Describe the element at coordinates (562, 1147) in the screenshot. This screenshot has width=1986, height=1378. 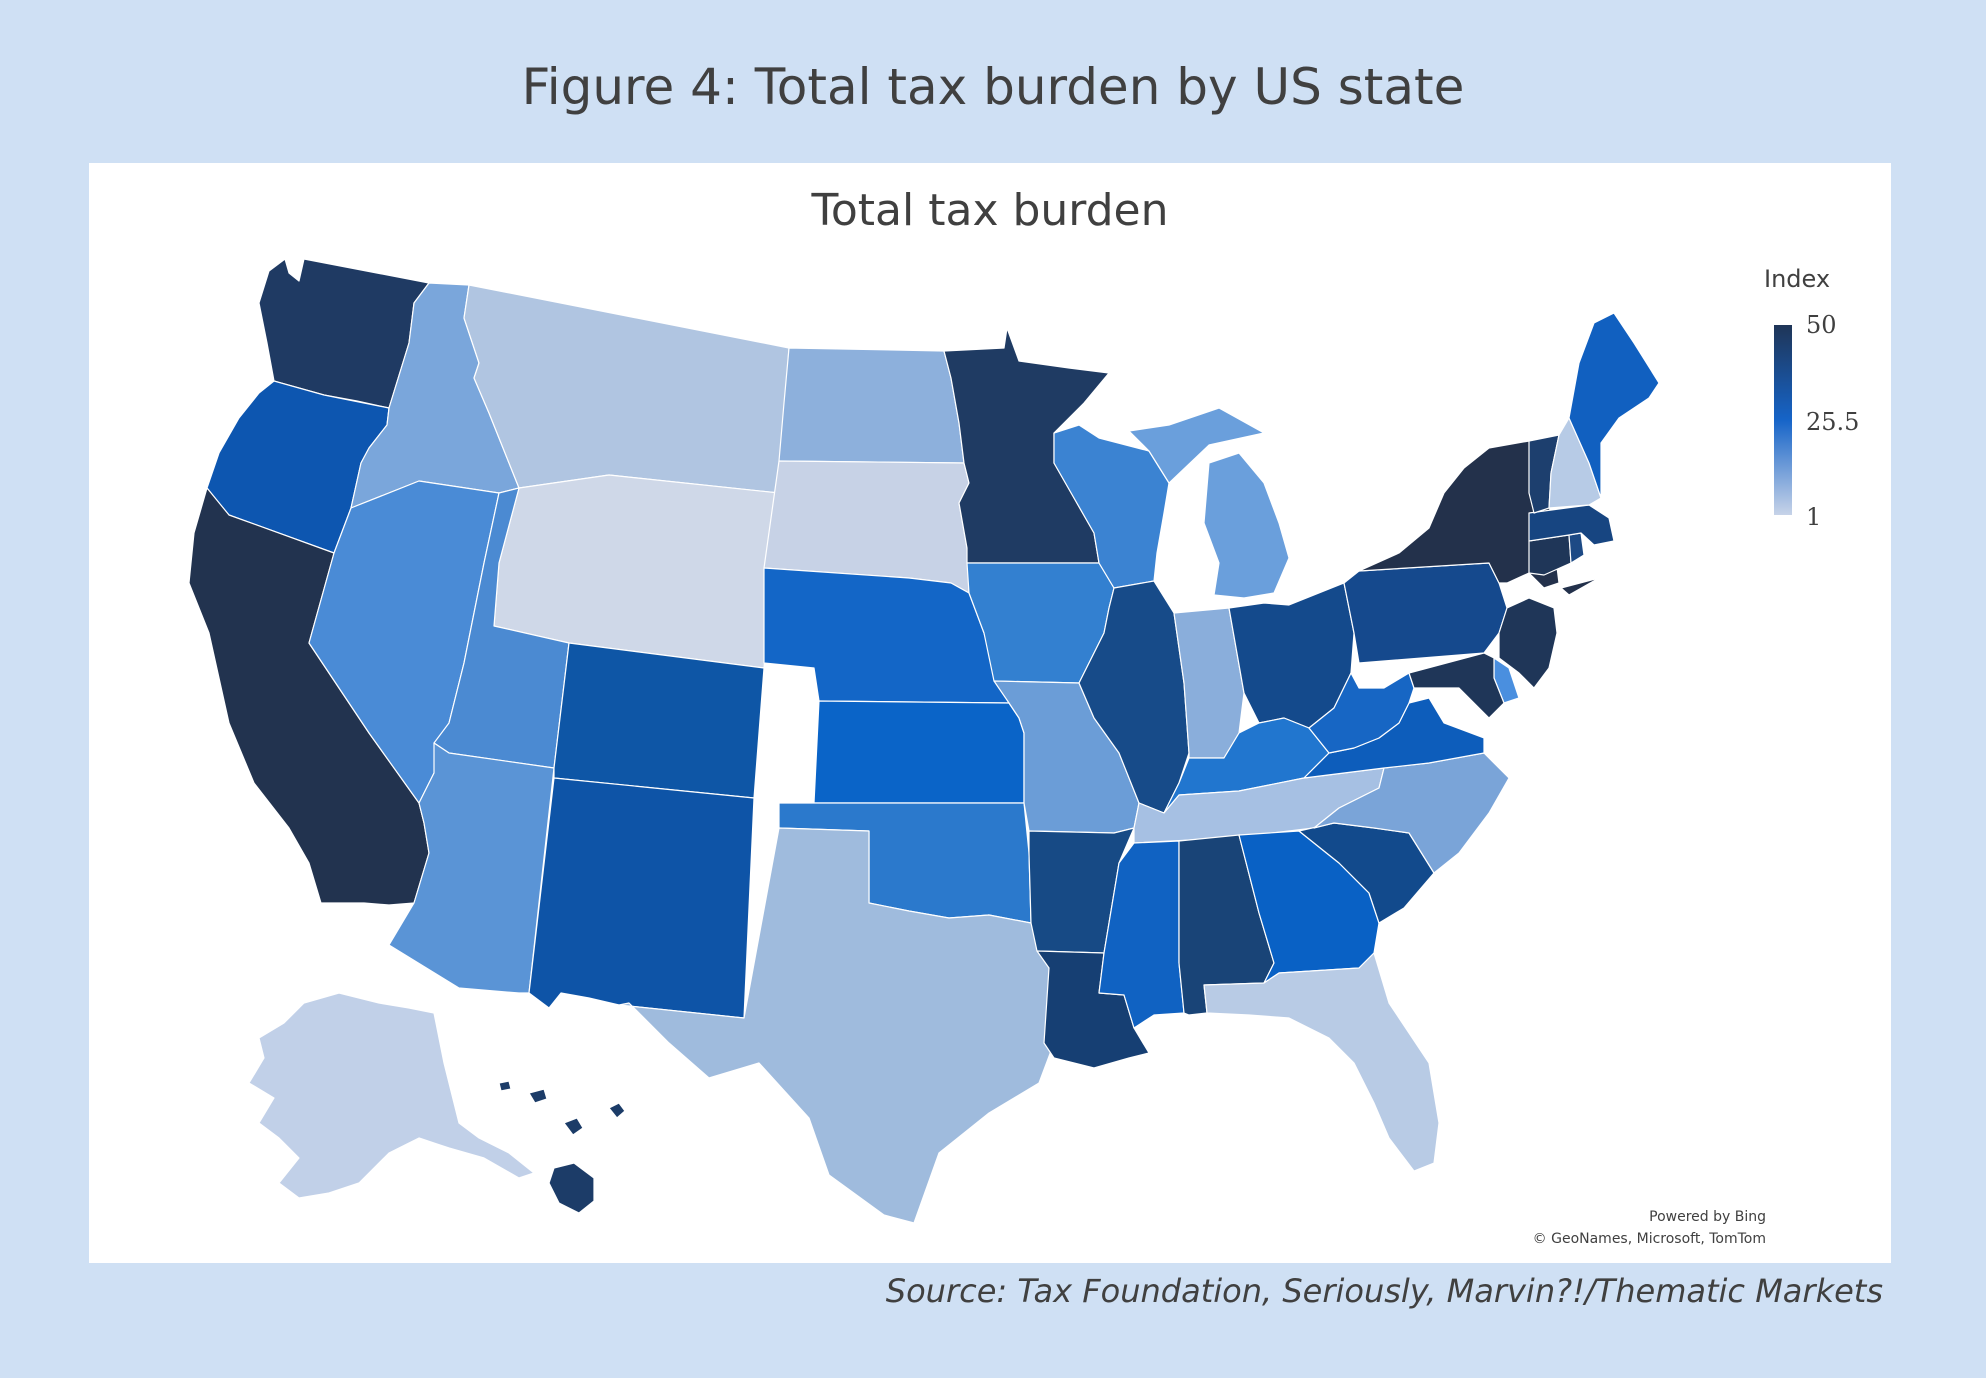
I see `state-hi` at that location.